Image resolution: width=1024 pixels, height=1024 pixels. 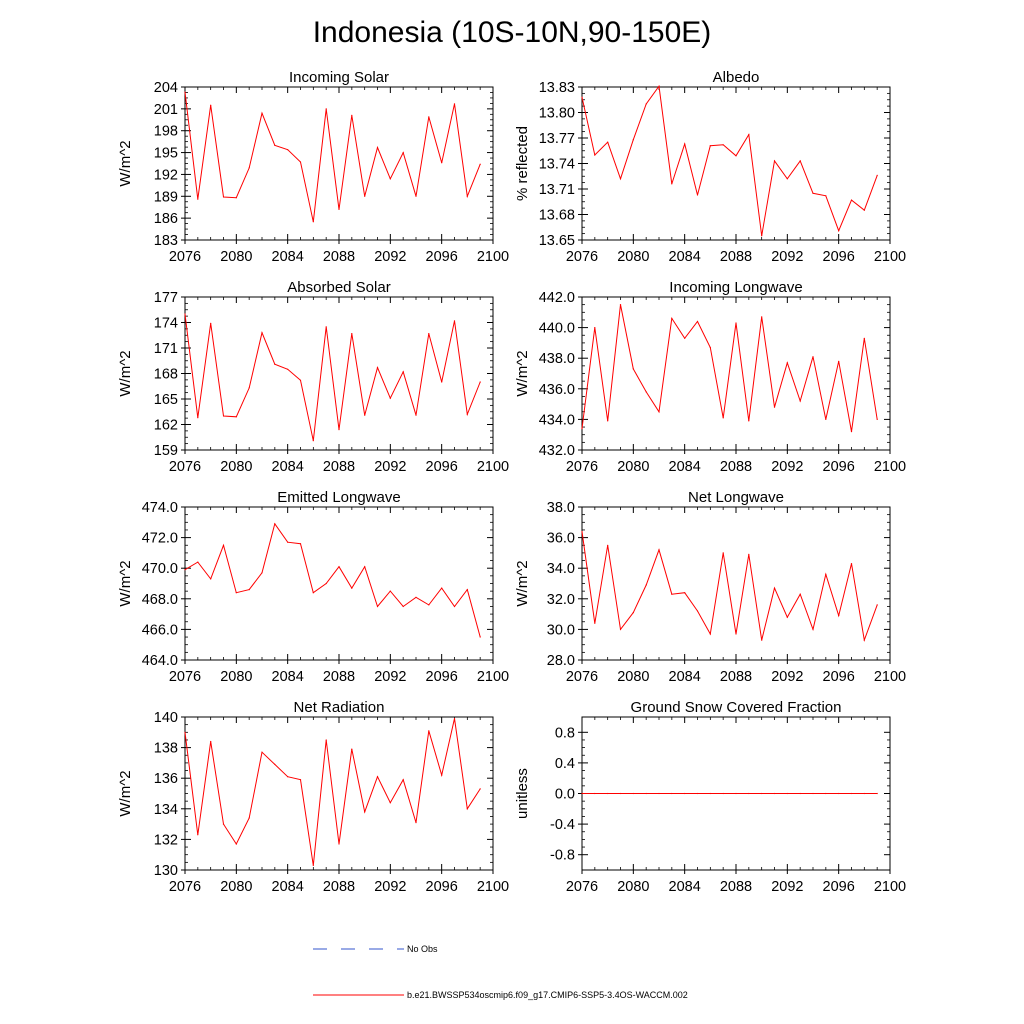 I want to click on y-tick-label: 183, so click(x=166, y=241).